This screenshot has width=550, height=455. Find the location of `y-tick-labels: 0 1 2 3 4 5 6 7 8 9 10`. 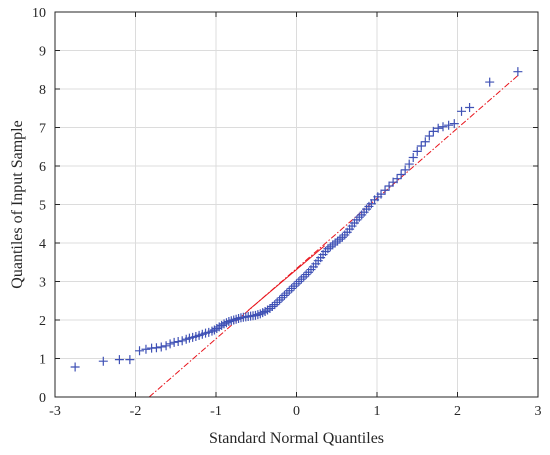

y-tick-labels: 0 1 2 3 4 5 6 7 8 9 10 is located at coordinates (39, 206).